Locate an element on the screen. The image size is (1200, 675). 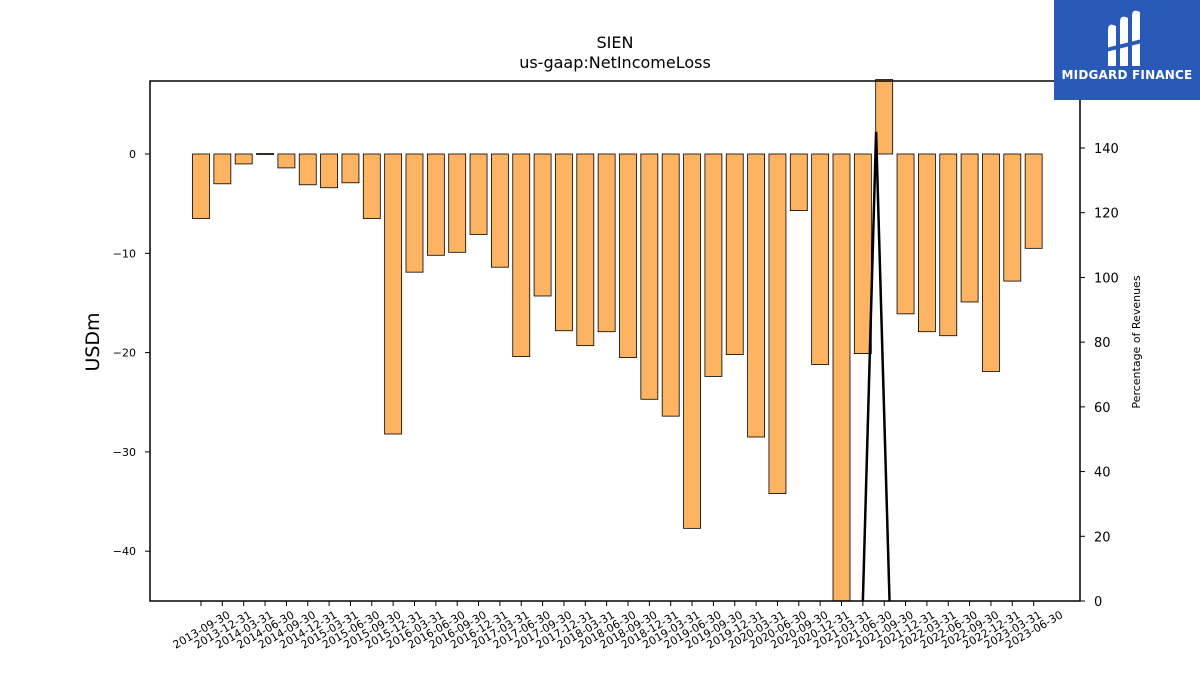
y2-tick-label: 40 is located at coordinates (1102, 473).